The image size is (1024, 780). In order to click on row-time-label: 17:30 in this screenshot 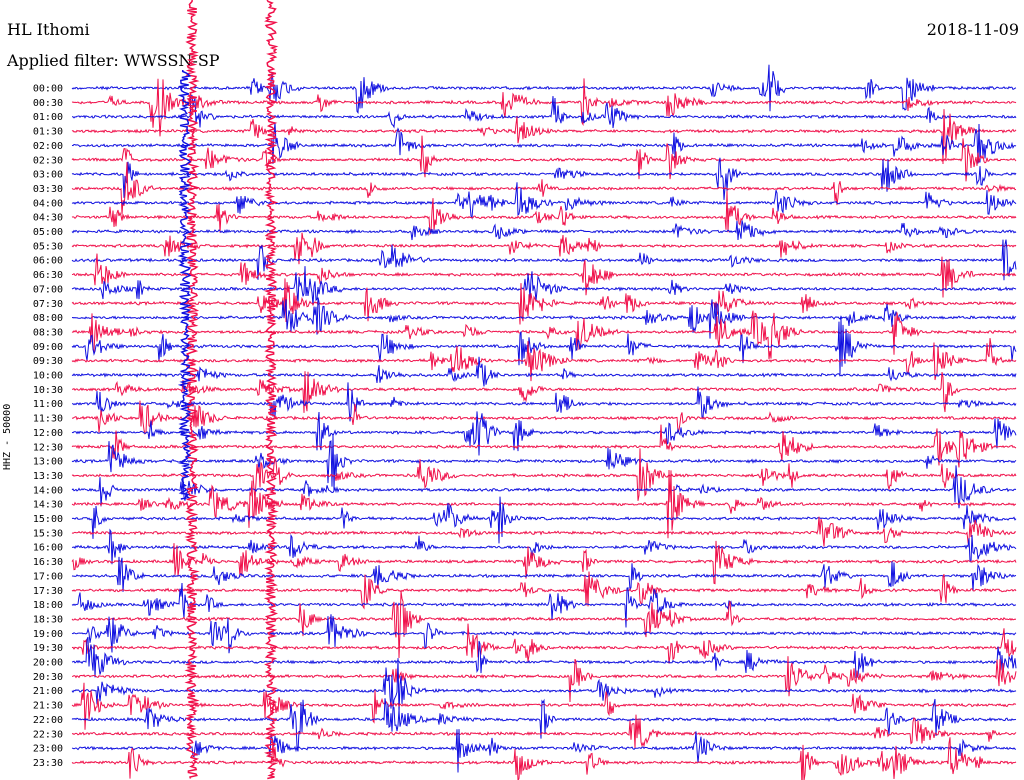, I will do `click(48, 591)`.